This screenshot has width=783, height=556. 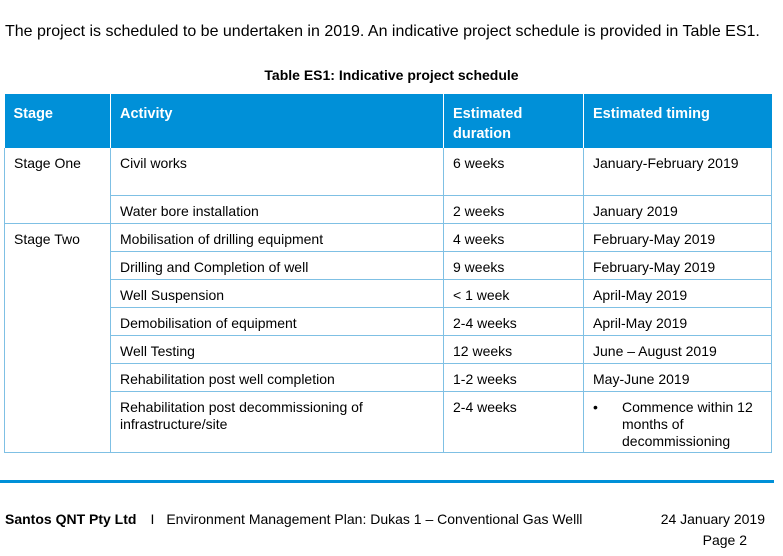 What do you see at coordinates (277, 172) in the screenshot?
I see `activity-cell: Civil works` at bounding box center [277, 172].